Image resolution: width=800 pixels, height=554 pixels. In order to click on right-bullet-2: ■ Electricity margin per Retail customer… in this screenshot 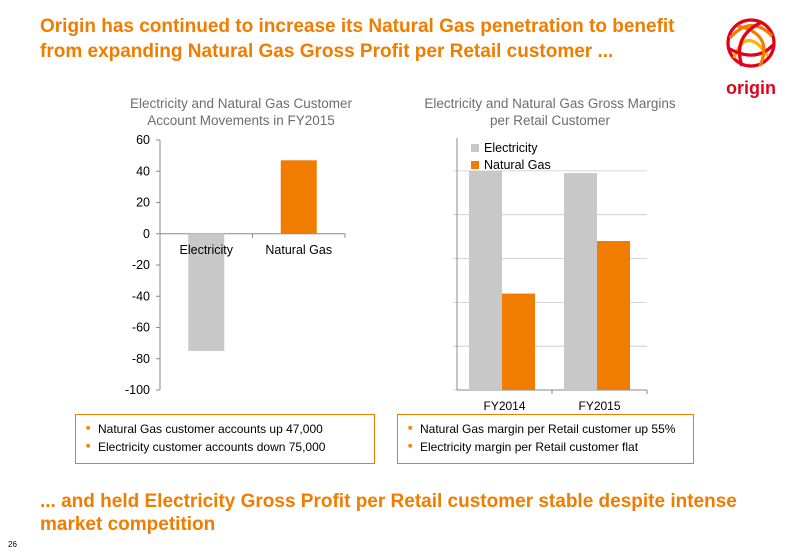, I will do `click(545, 447)`.